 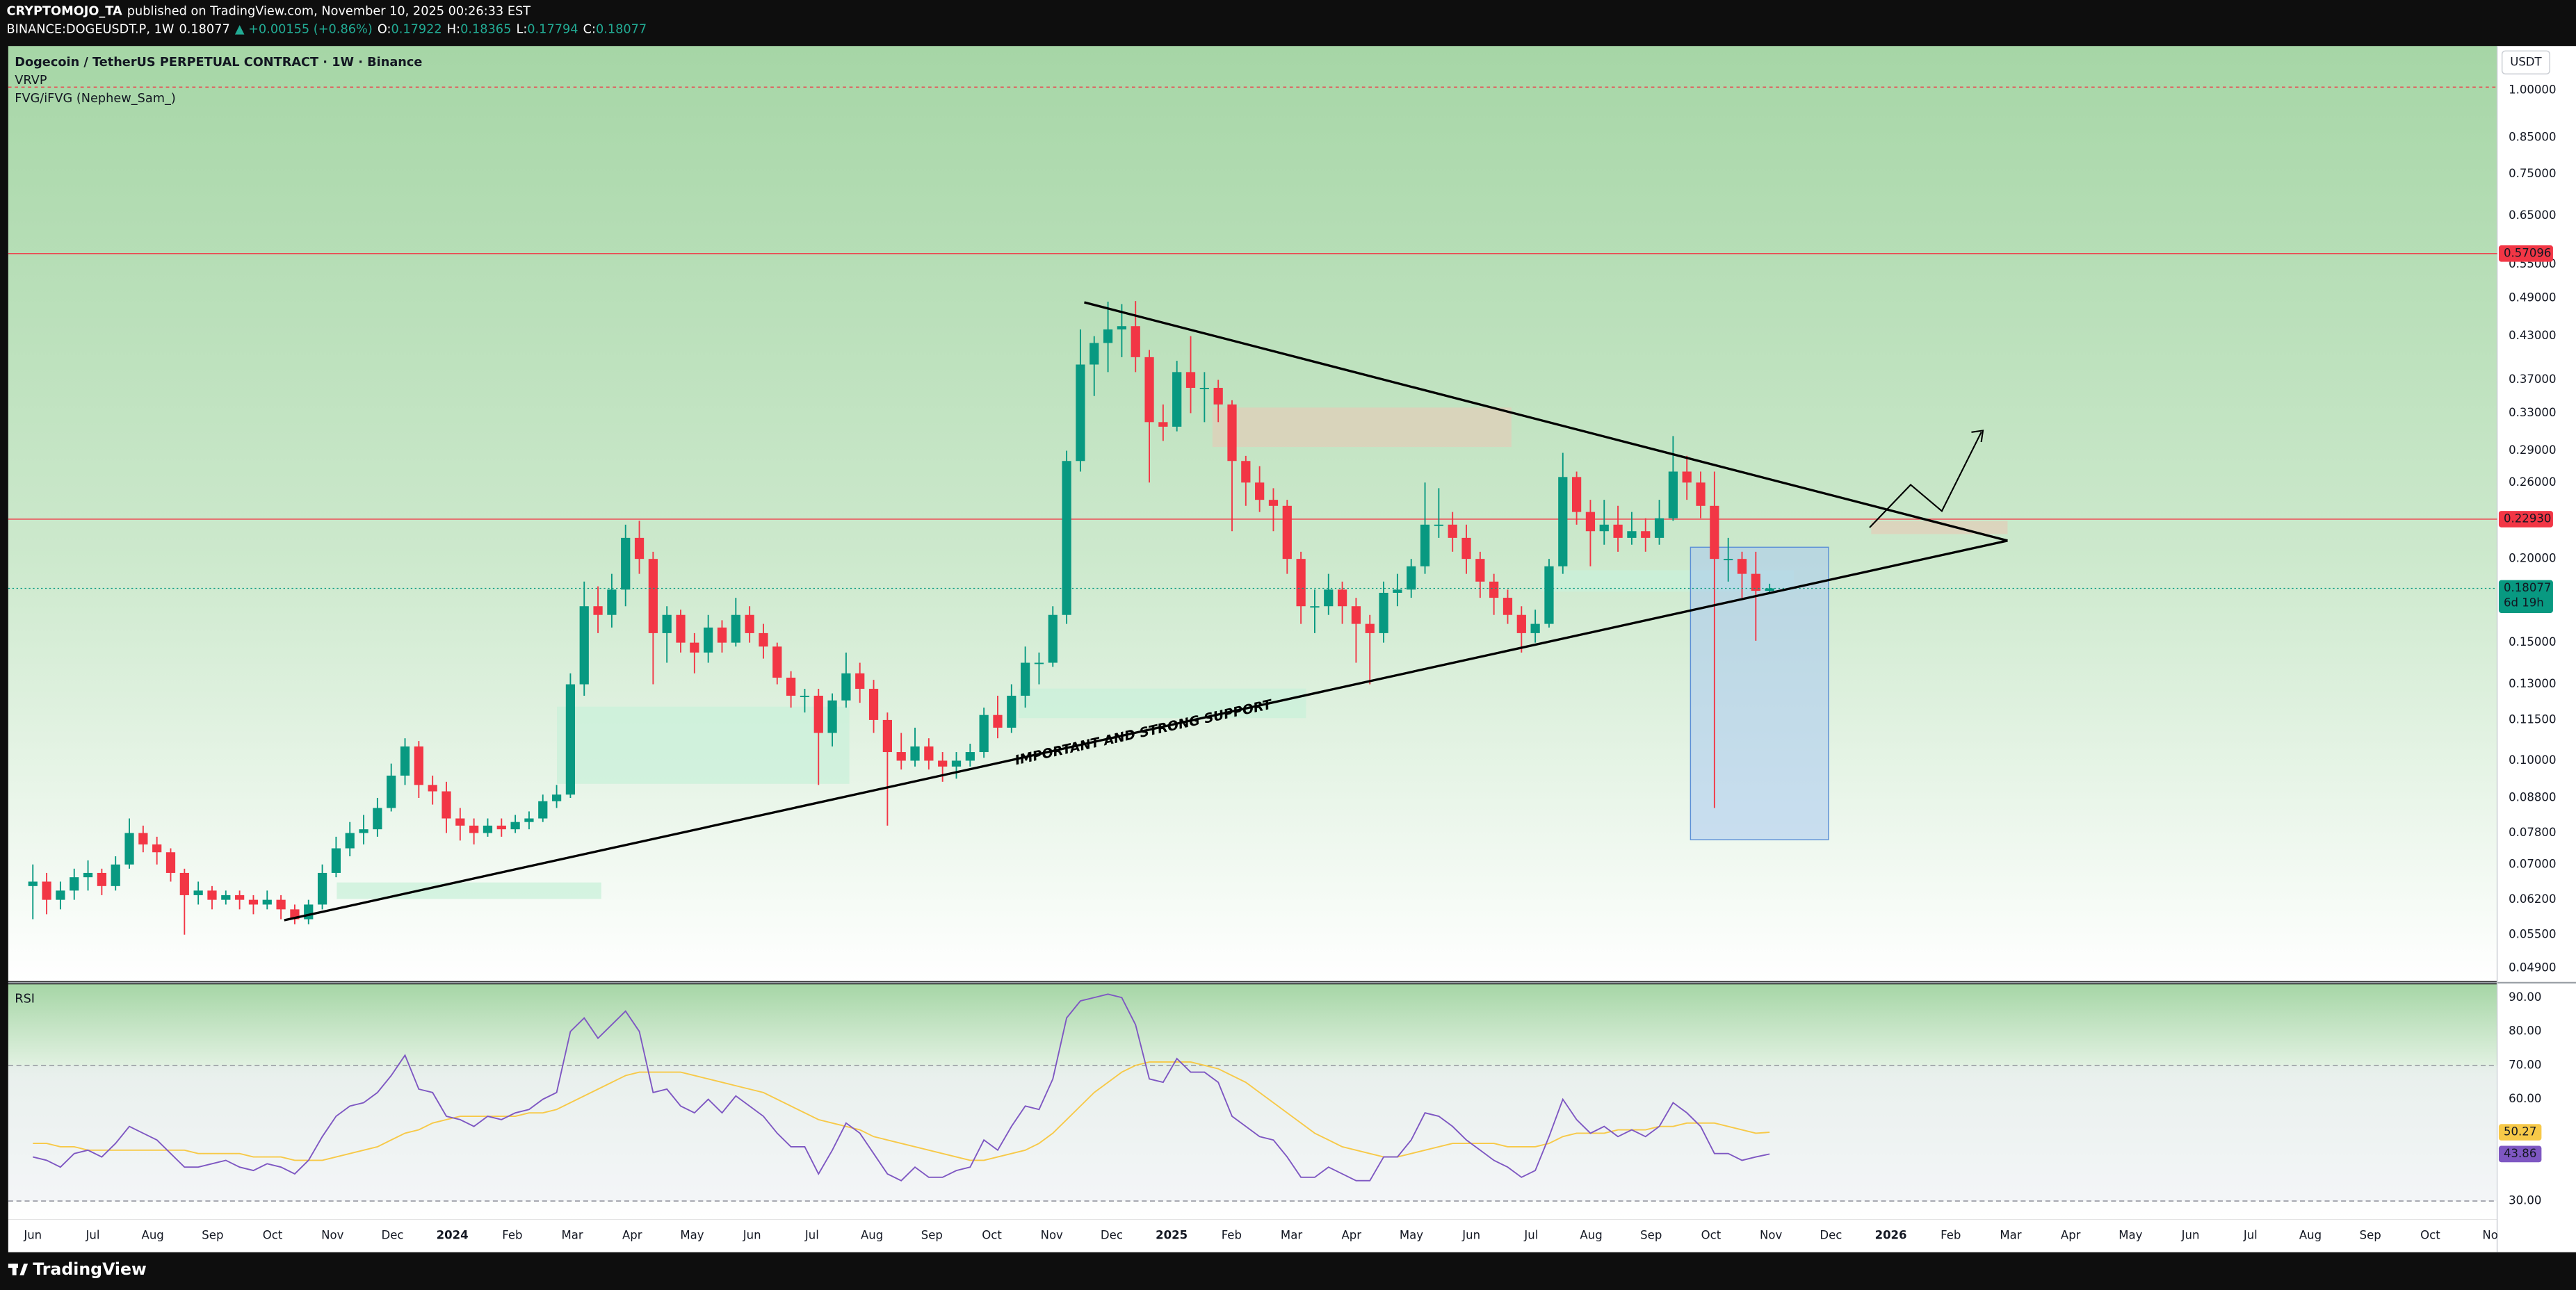 What do you see at coordinates (2532, 90) in the screenshot?
I see `y-tick-label: 1.00000` at bounding box center [2532, 90].